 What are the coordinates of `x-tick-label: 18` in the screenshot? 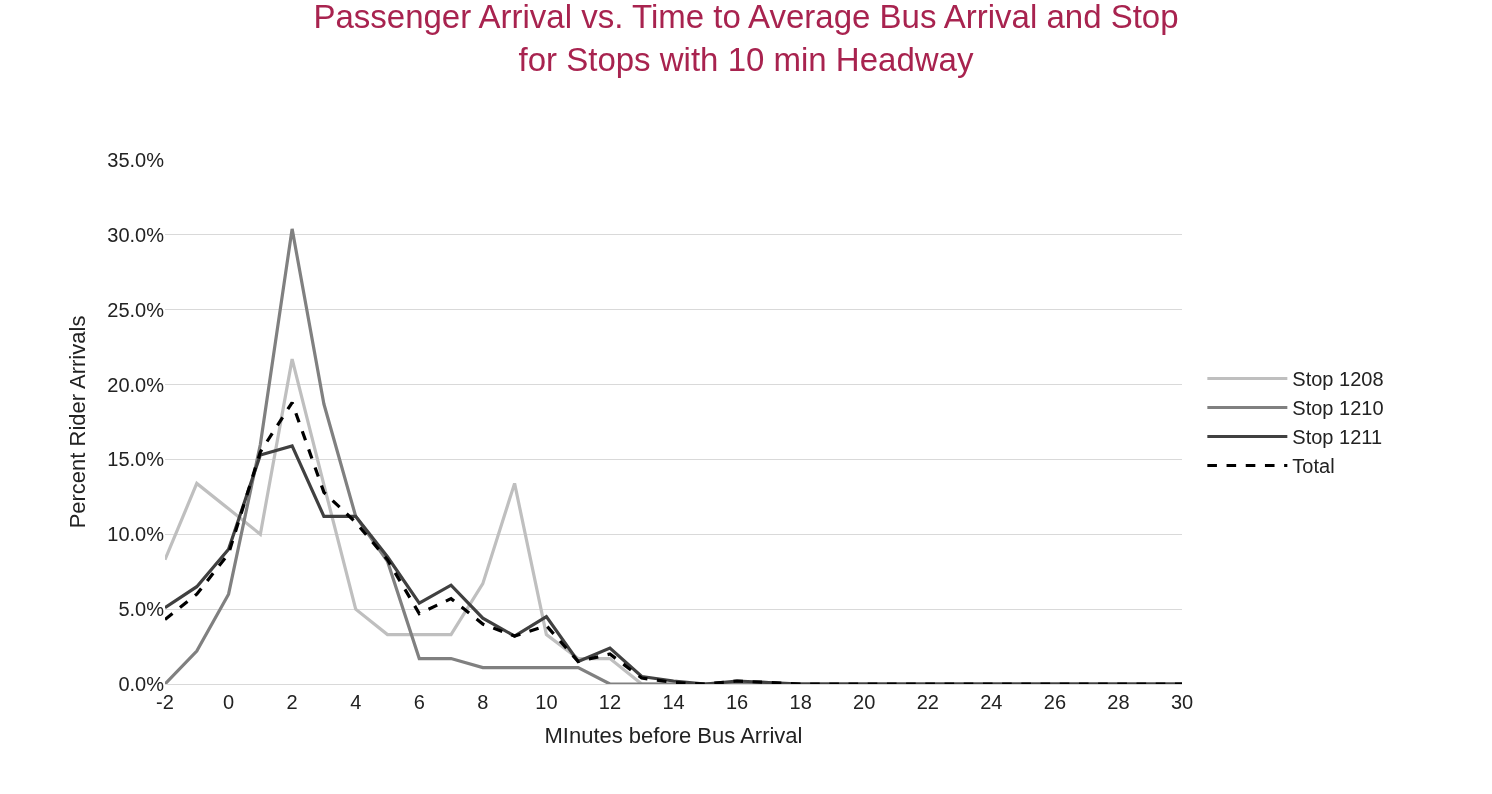 It's located at (800, 702).